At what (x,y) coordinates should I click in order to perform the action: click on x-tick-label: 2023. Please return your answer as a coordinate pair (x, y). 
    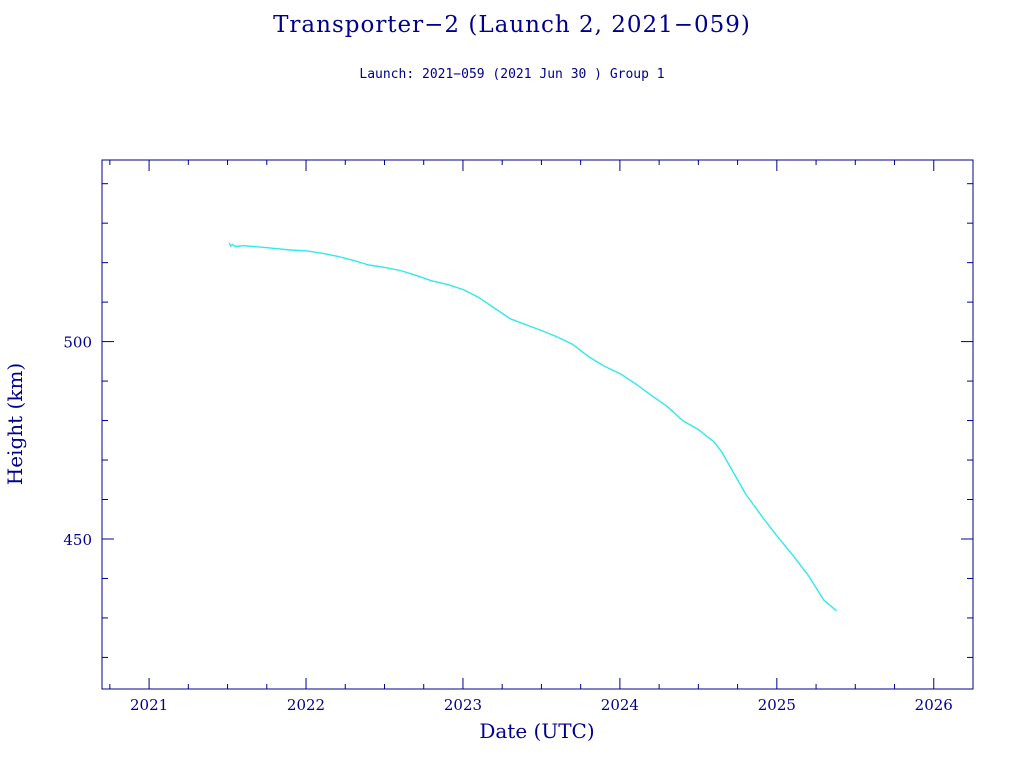
    Looking at the image, I should click on (463, 705).